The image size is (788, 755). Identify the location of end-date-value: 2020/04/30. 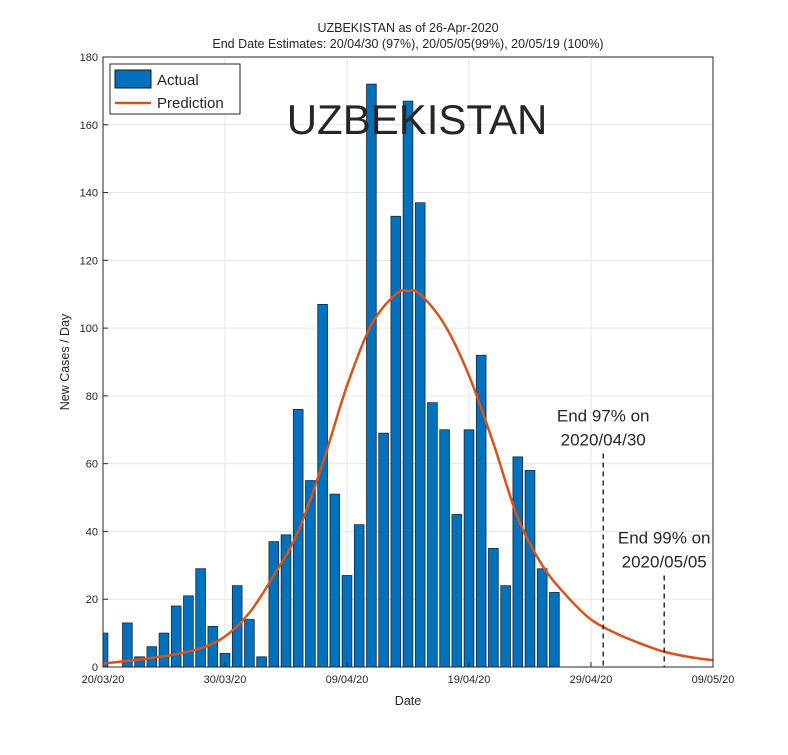
(603, 440).